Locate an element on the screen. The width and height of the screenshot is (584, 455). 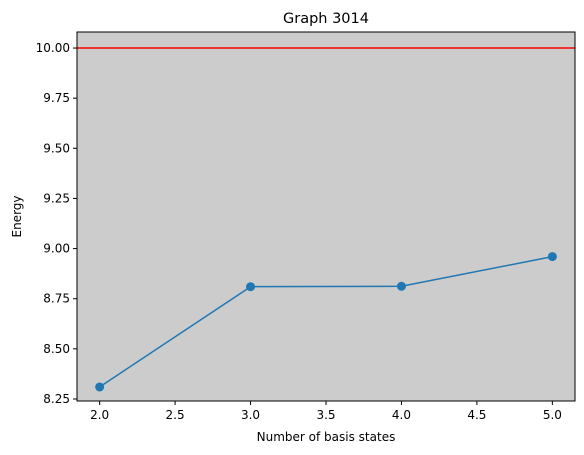
y-tick-label: 10.00 is located at coordinates (53, 48).